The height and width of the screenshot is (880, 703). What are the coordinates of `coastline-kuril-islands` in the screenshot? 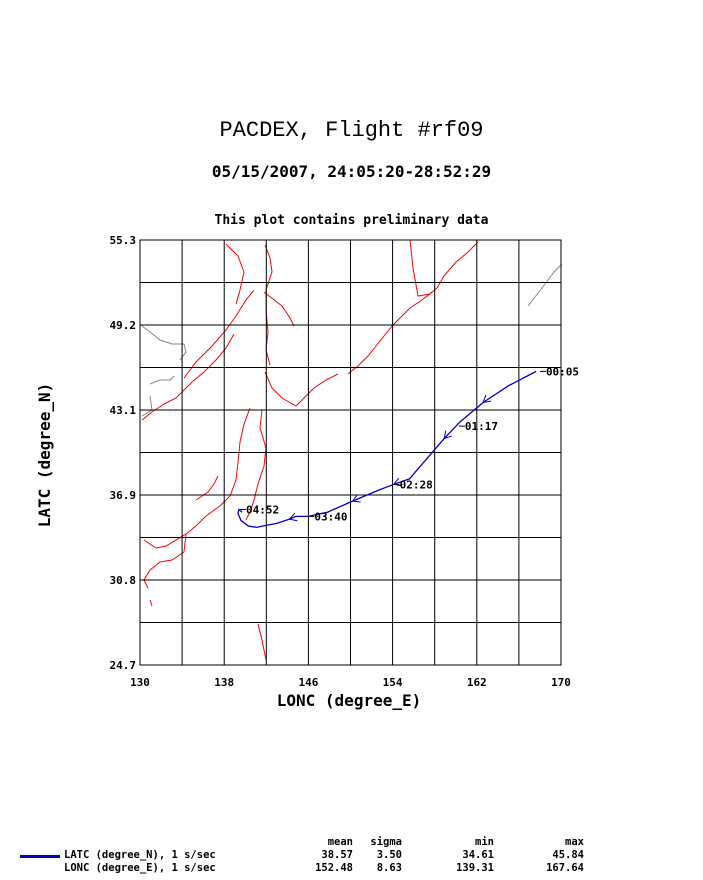 It's located at (390, 333).